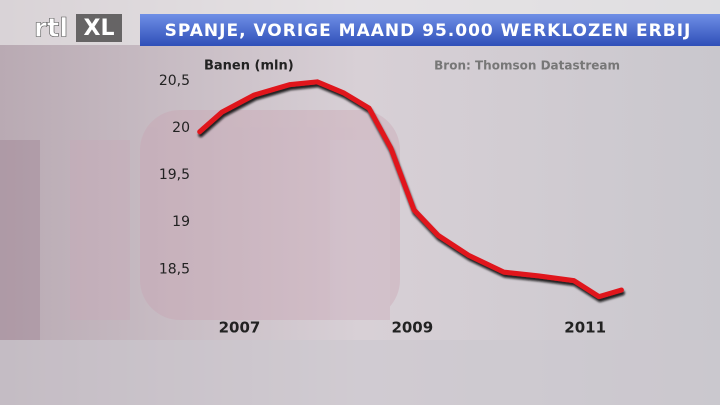 This screenshot has width=720, height=405. What do you see at coordinates (240, 328) in the screenshot?
I see `x-tick-label: 2007` at bounding box center [240, 328].